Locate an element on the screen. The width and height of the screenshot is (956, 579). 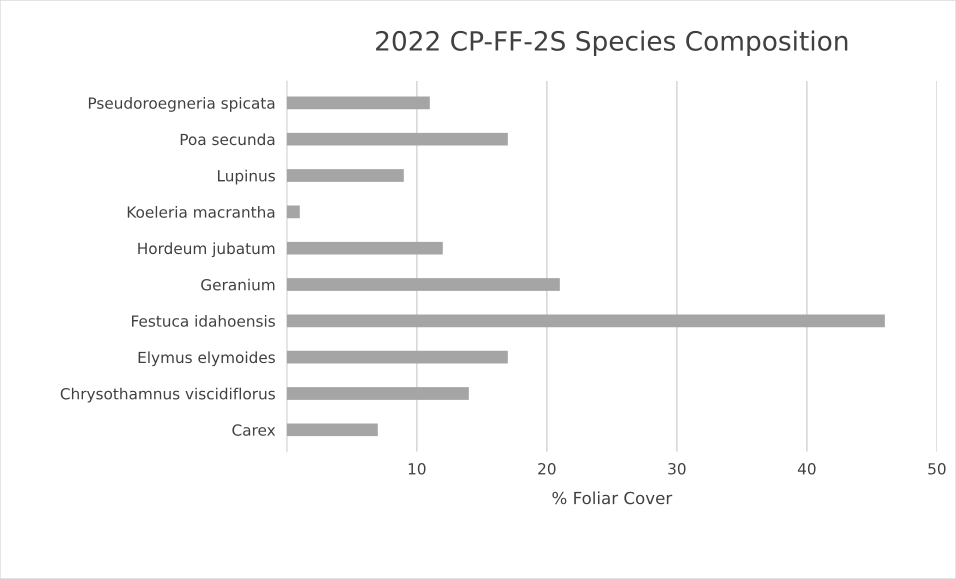
x-axis-title: % Foliar Cover is located at coordinates (612, 497).